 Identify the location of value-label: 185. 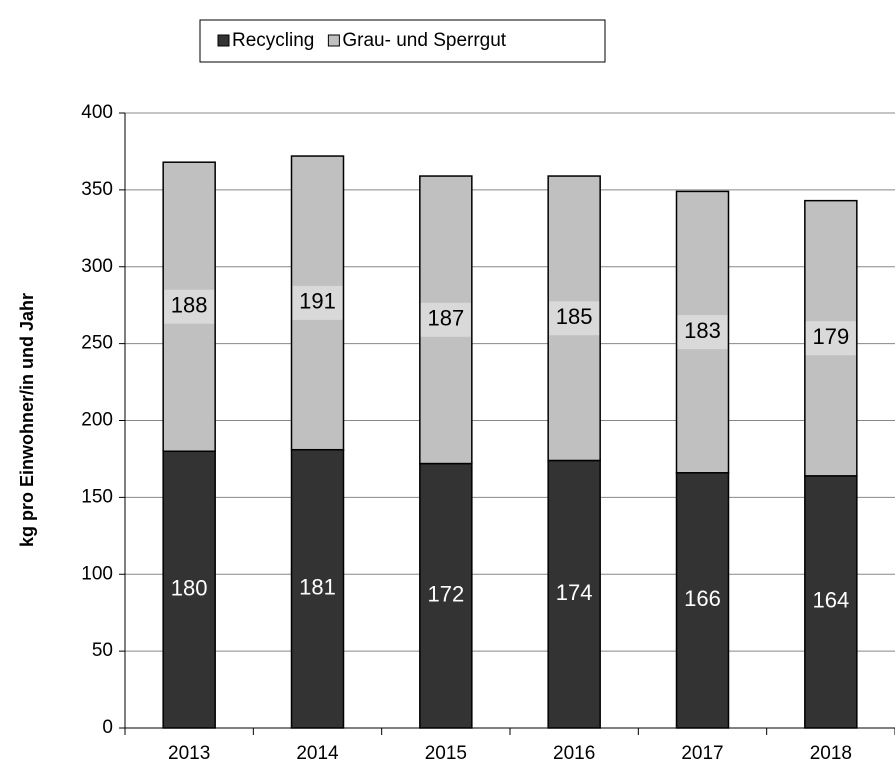
(574, 316).